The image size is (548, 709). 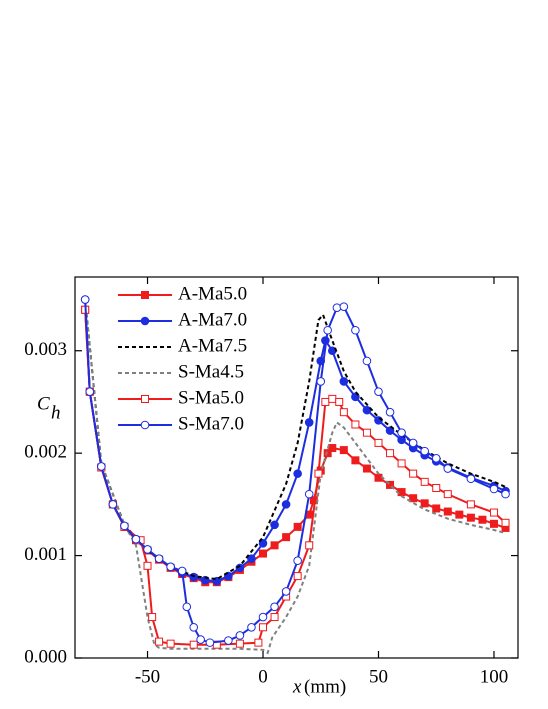 What do you see at coordinates (263, 676) in the screenshot?
I see `x-tick-label: 0` at bounding box center [263, 676].